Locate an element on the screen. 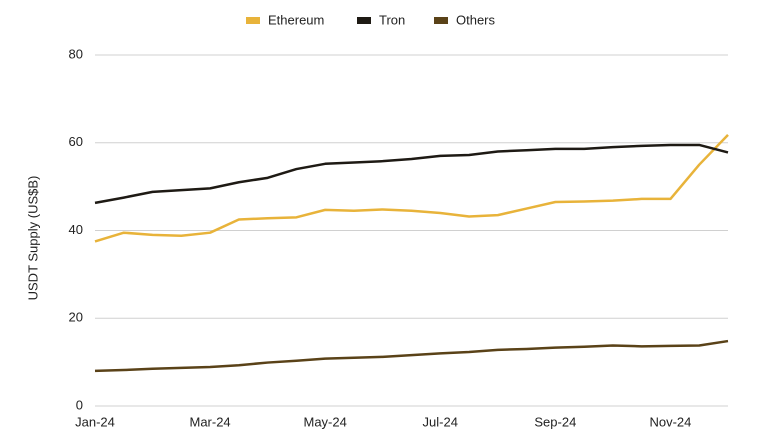 The image size is (780, 442). legend-label: Ethereum is located at coordinates (296, 19).